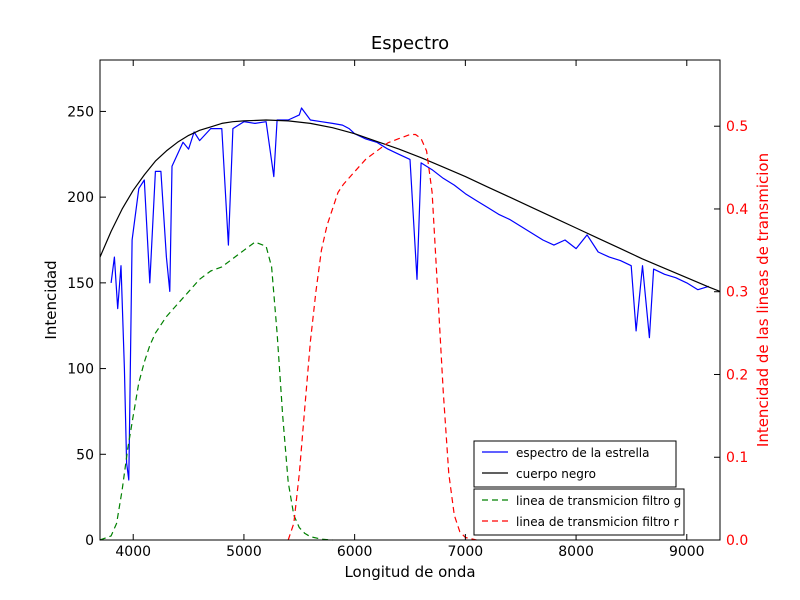  Describe the element at coordinates (731, 334) in the screenshot. I see `y-axis-right: 0.0 0.1 0.2 0.3 0.4 0.5` at that location.